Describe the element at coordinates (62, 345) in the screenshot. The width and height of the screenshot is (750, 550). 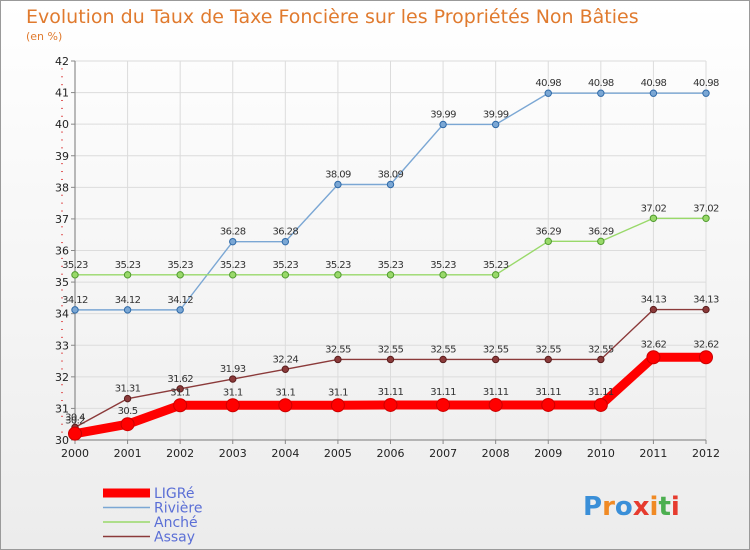
I see `y-tick-label: 33` at that location.